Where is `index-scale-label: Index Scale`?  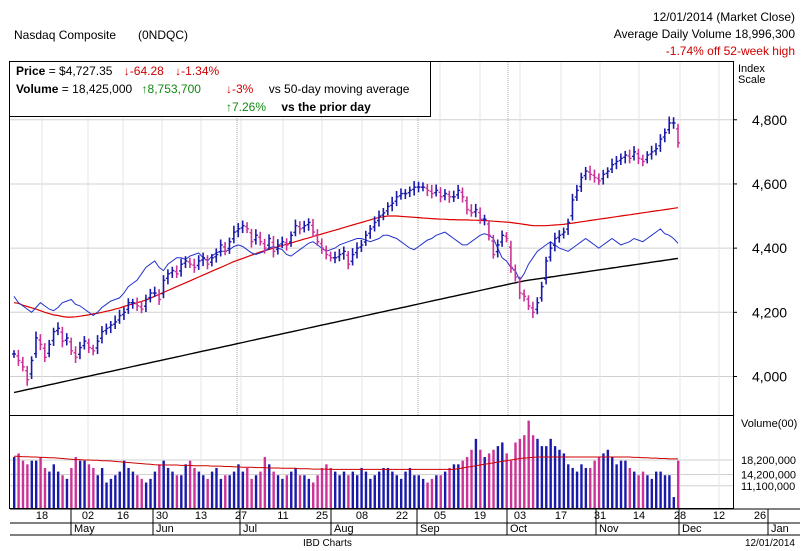 index-scale-label: Index Scale is located at coordinates (752, 74).